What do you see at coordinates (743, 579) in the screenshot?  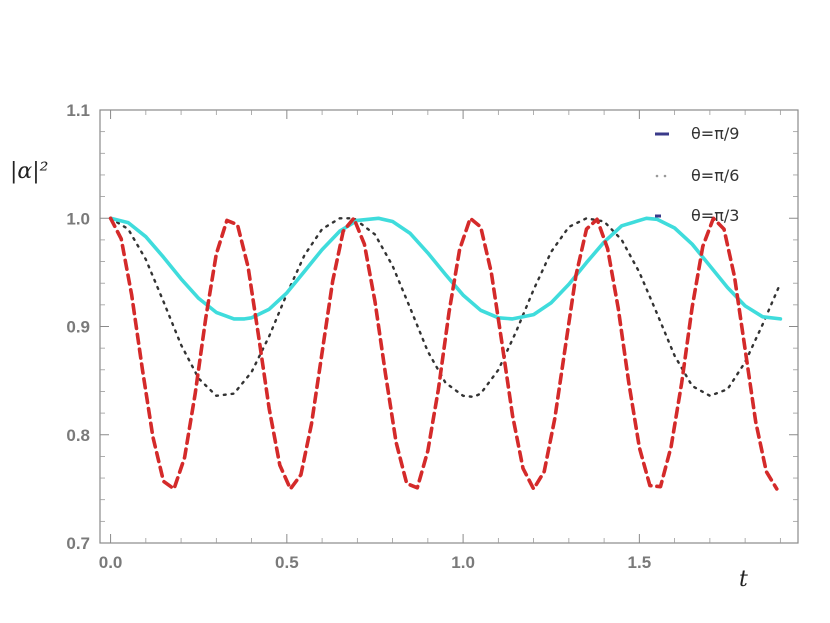 I see `x-axis-label: t` at bounding box center [743, 579].